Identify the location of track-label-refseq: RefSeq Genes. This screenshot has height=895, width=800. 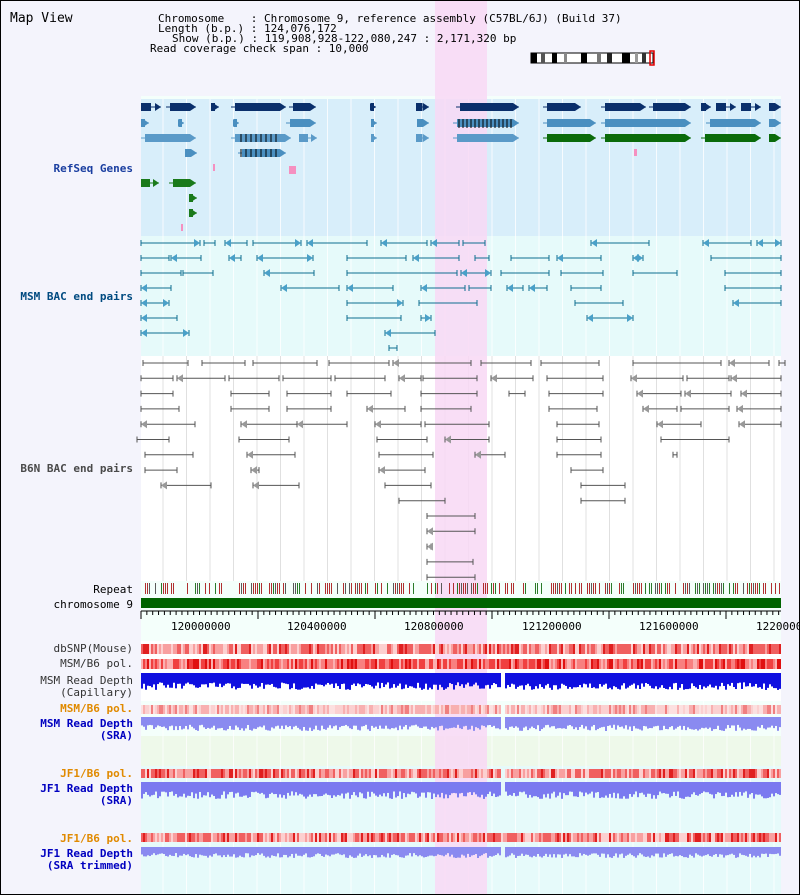
(93, 168).